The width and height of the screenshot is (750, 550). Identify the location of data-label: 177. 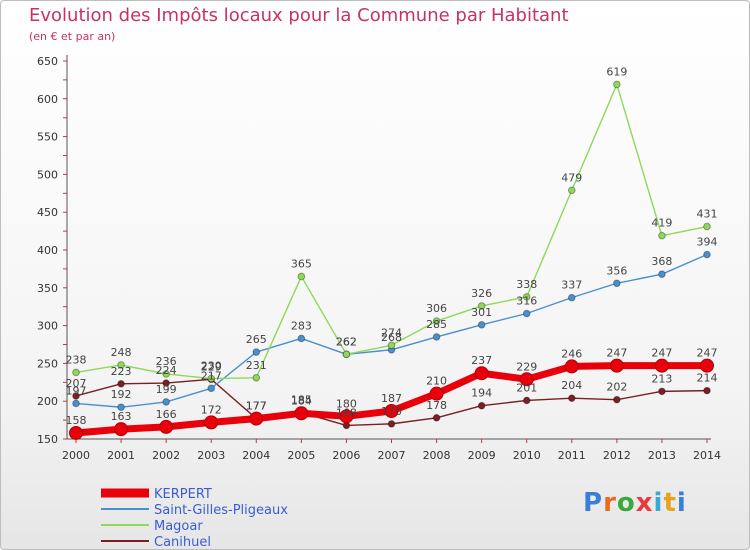
(256, 406).